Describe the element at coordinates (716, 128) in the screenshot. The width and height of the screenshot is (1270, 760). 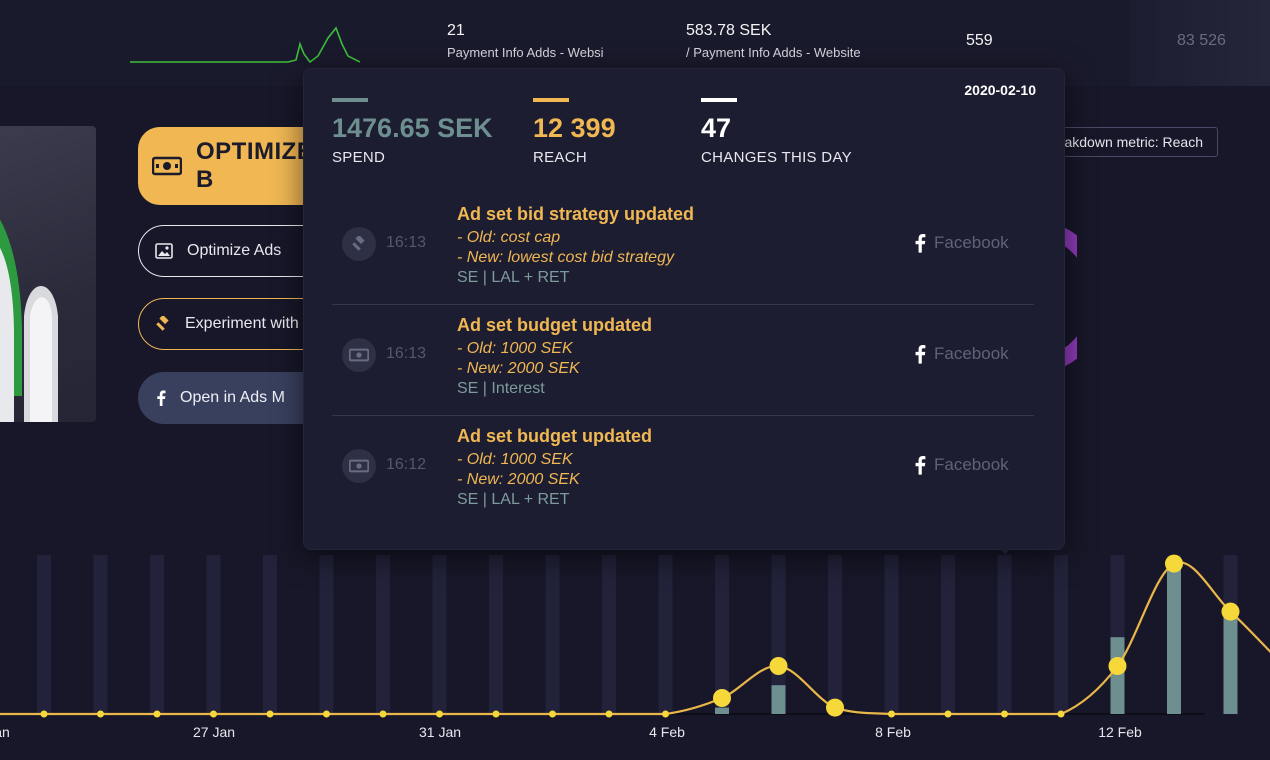
I see `changes-value: 47` at that location.